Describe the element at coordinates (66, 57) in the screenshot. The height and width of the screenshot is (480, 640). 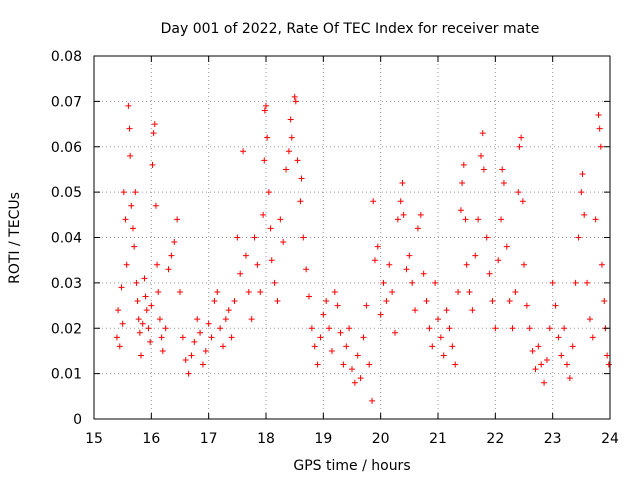
I see `y-tick-label: 0.08` at that location.